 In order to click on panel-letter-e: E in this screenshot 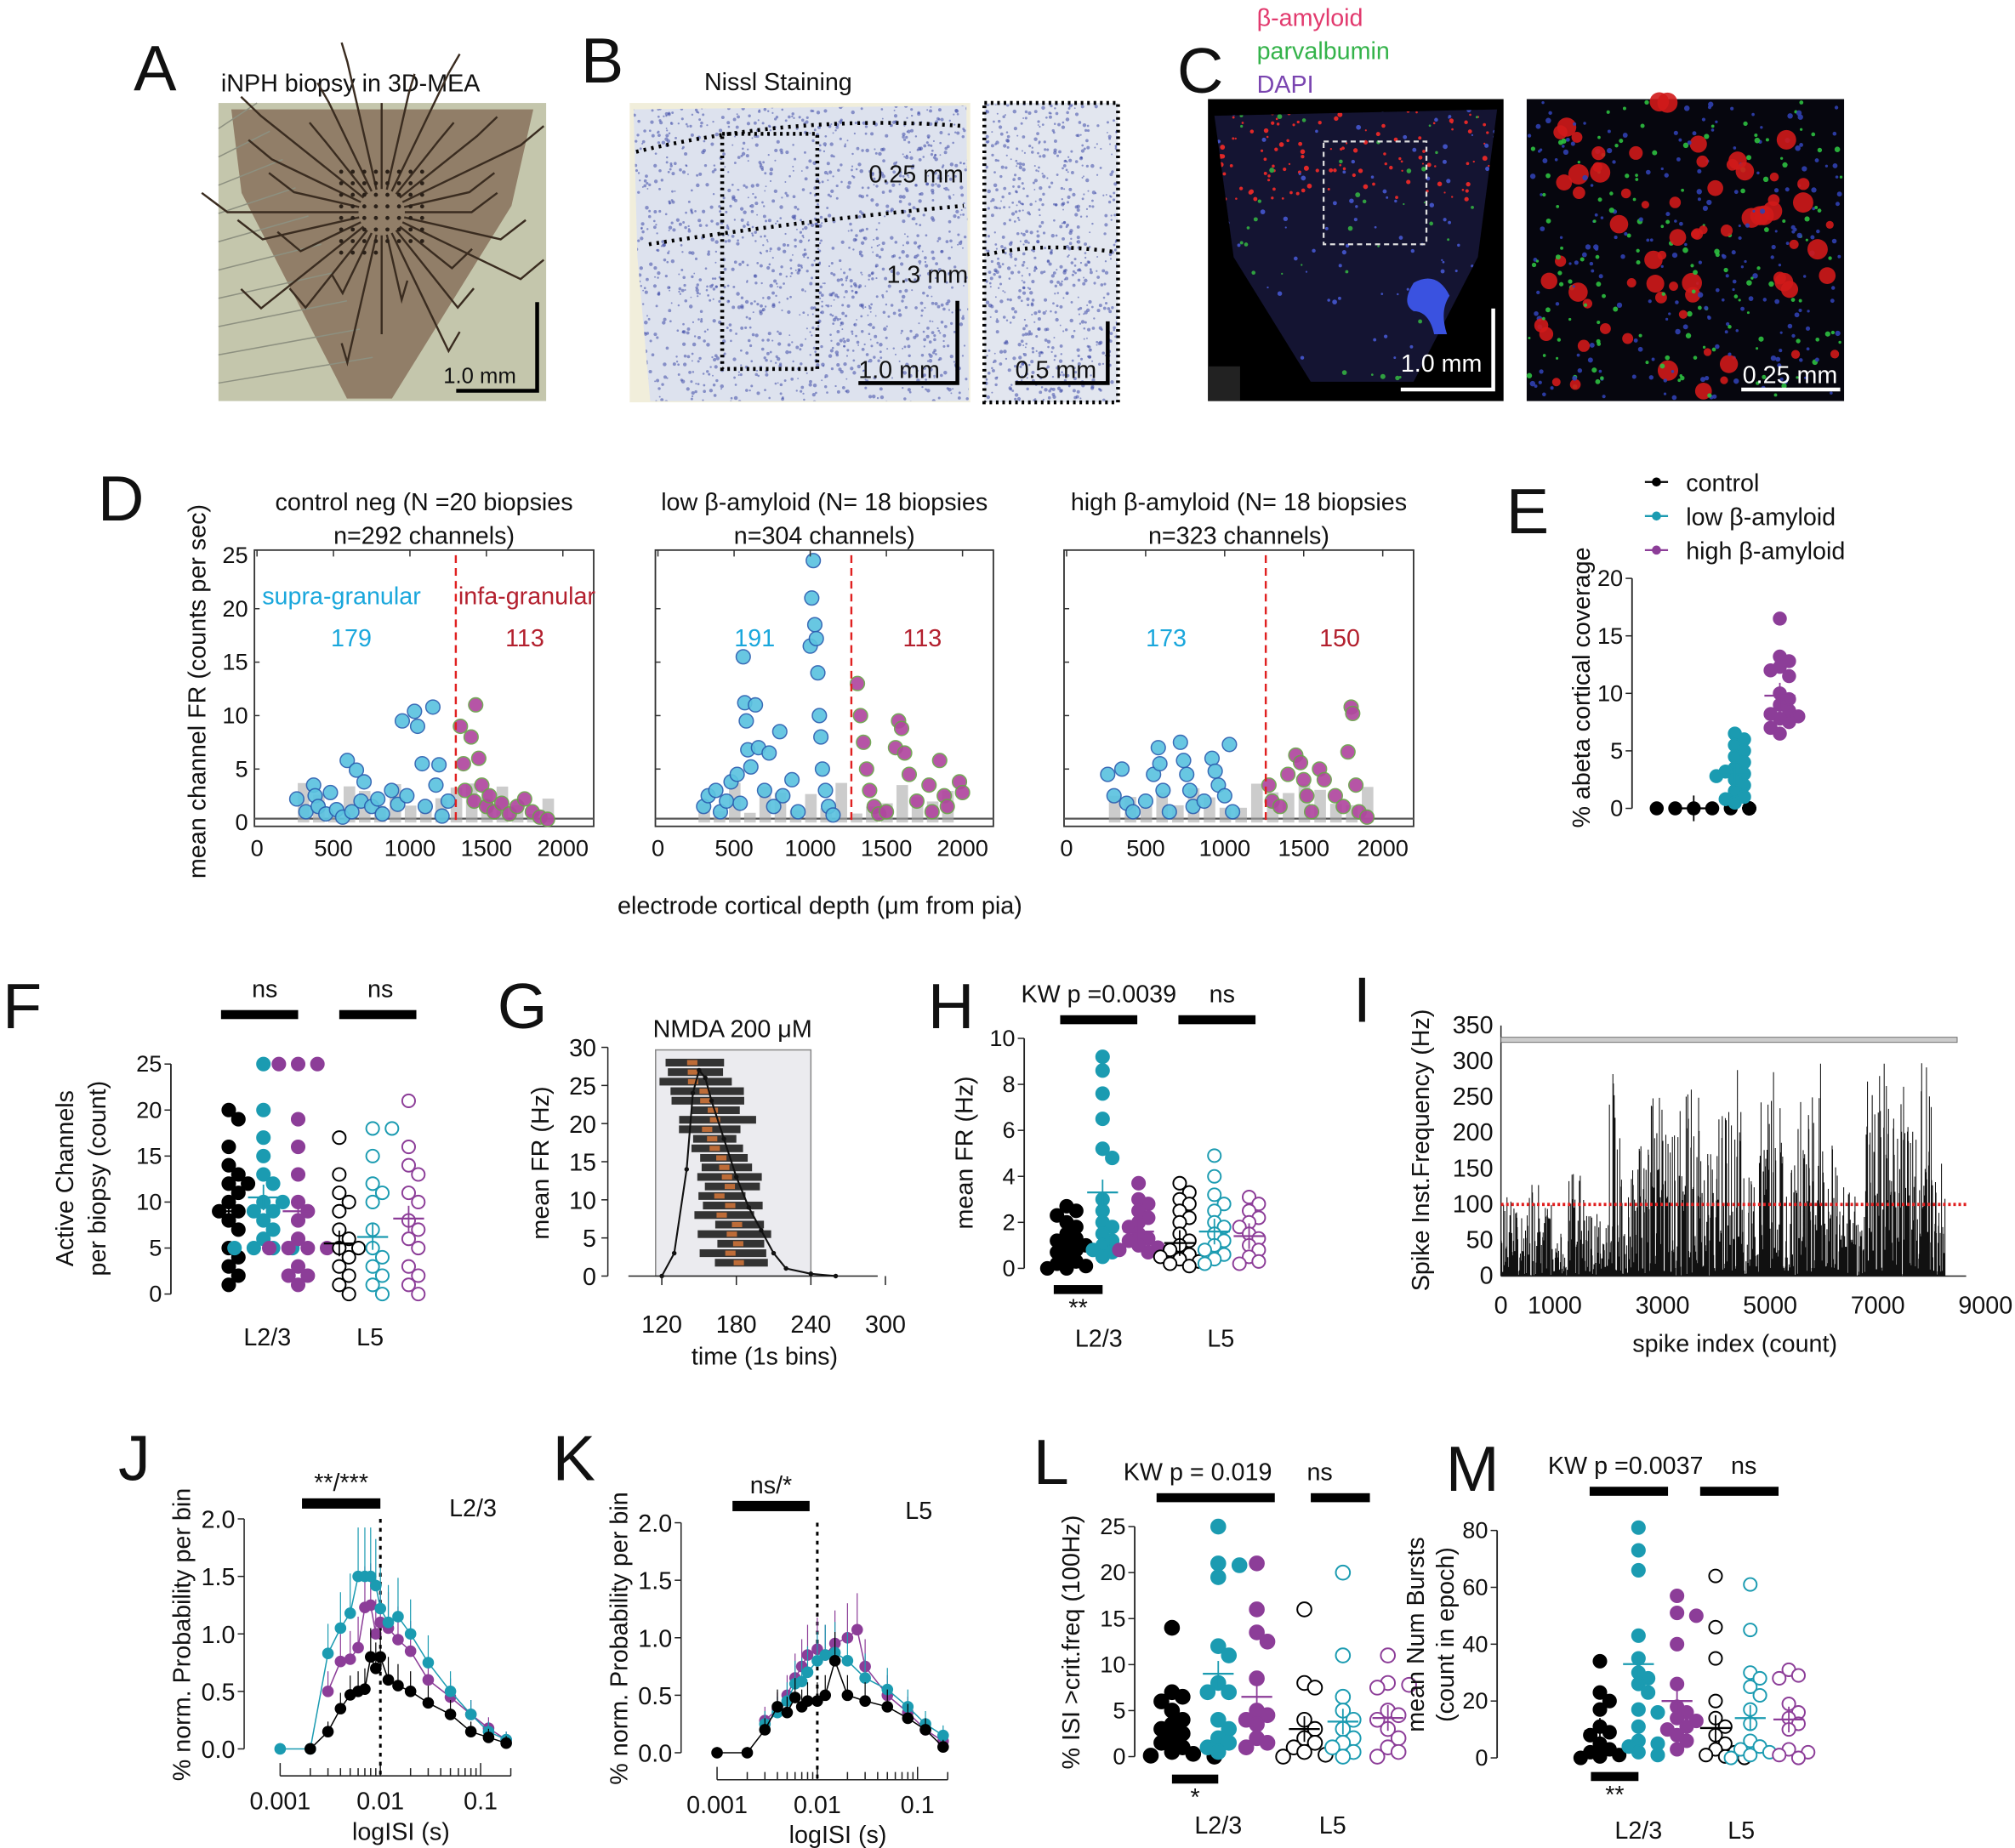, I will do `click(1527, 512)`.